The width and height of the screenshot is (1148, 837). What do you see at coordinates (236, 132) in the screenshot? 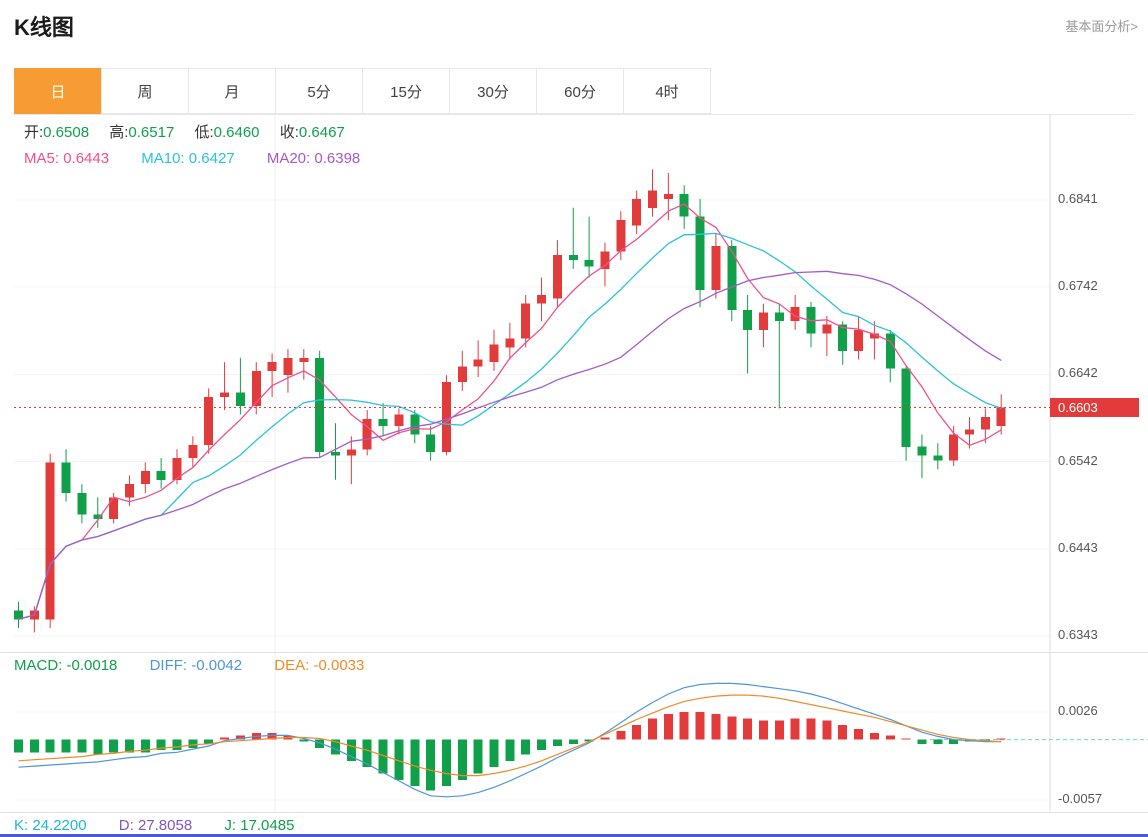
I see `low-value: 0.6460` at bounding box center [236, 132].